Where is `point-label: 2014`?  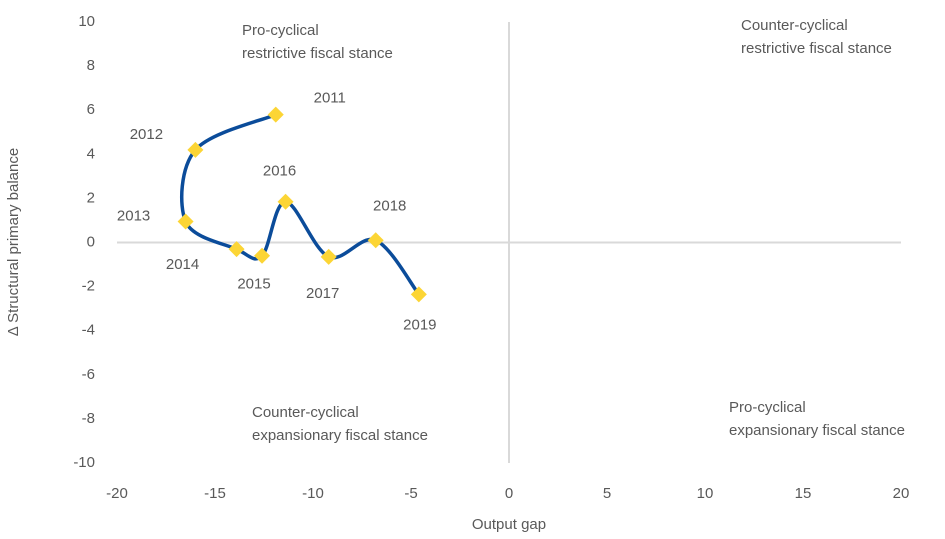
point-label: 2014 is located at coordinates (182, 264).